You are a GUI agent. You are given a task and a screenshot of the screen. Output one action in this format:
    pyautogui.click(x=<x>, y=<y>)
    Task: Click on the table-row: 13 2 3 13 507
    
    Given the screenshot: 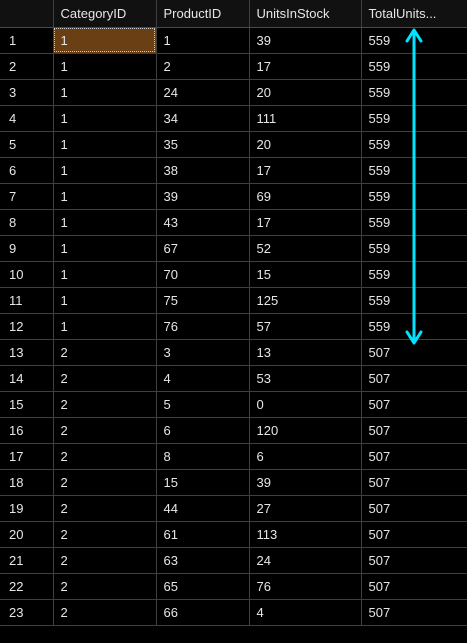 What is the action you would take?
    pyautogui.click(x=233, y=352)
    